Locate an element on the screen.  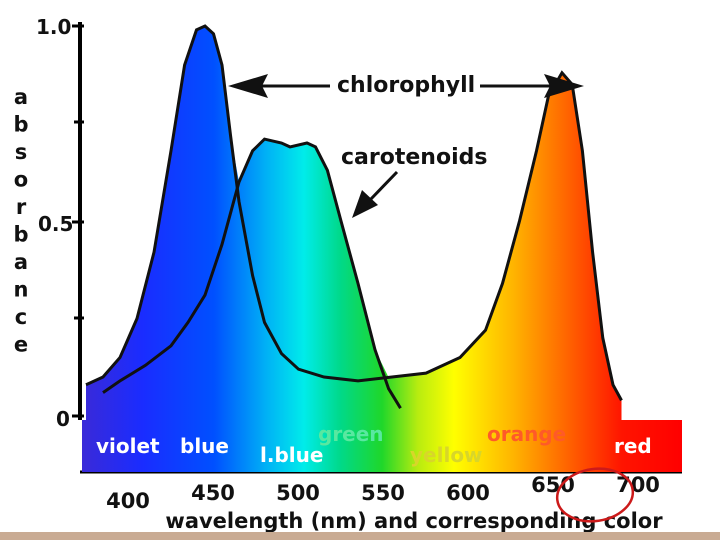
band-label-lblue: l.blue is located at coordinates (291, 455).